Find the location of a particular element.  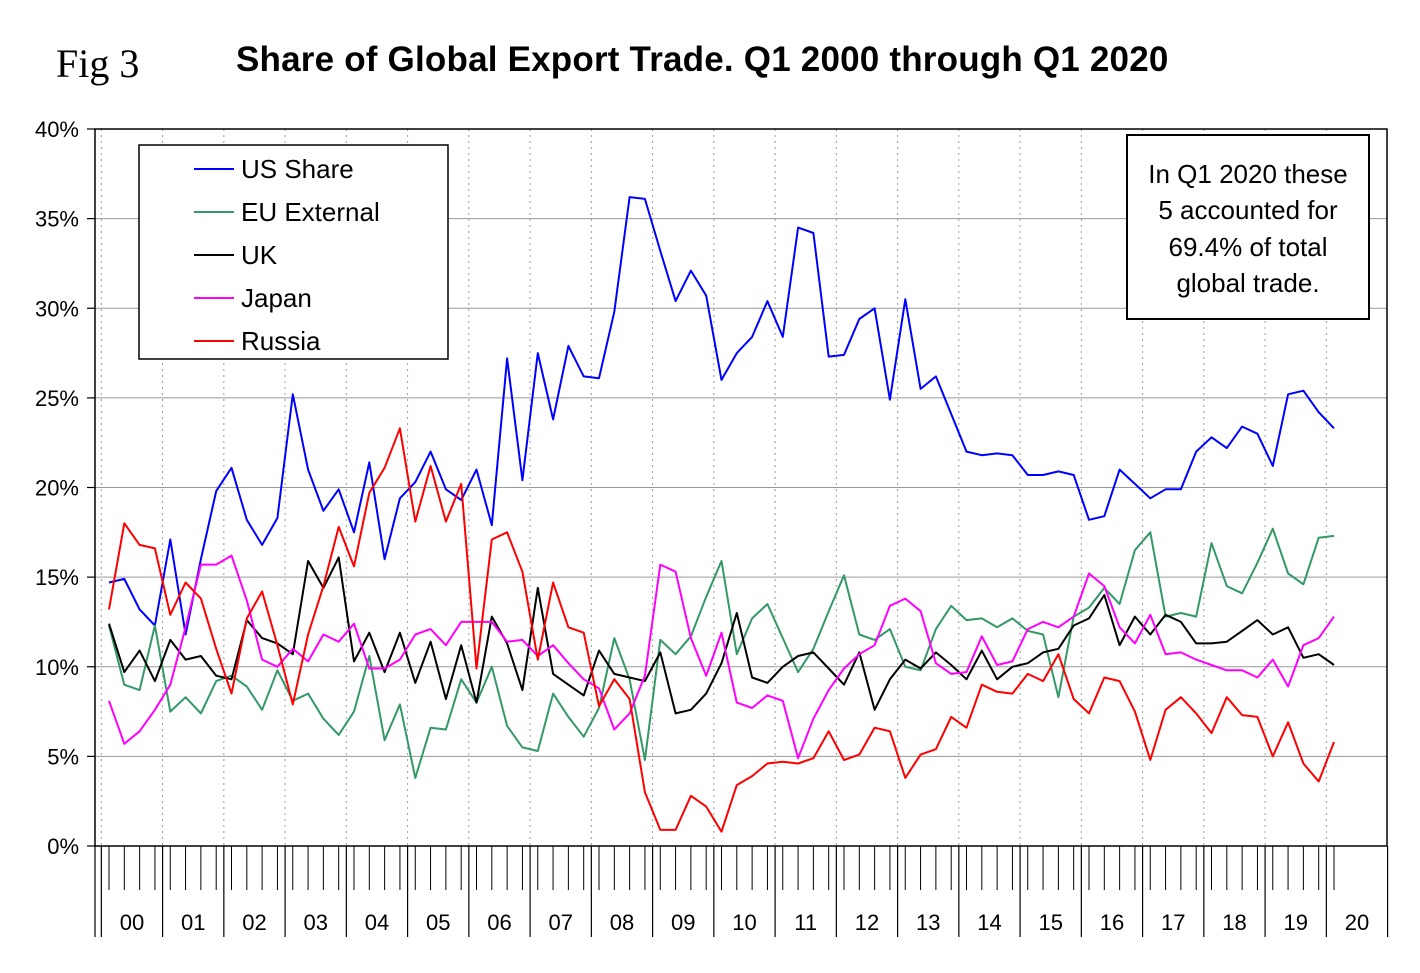

x-tick-label: 15 is located at coordinates (1050, 922).